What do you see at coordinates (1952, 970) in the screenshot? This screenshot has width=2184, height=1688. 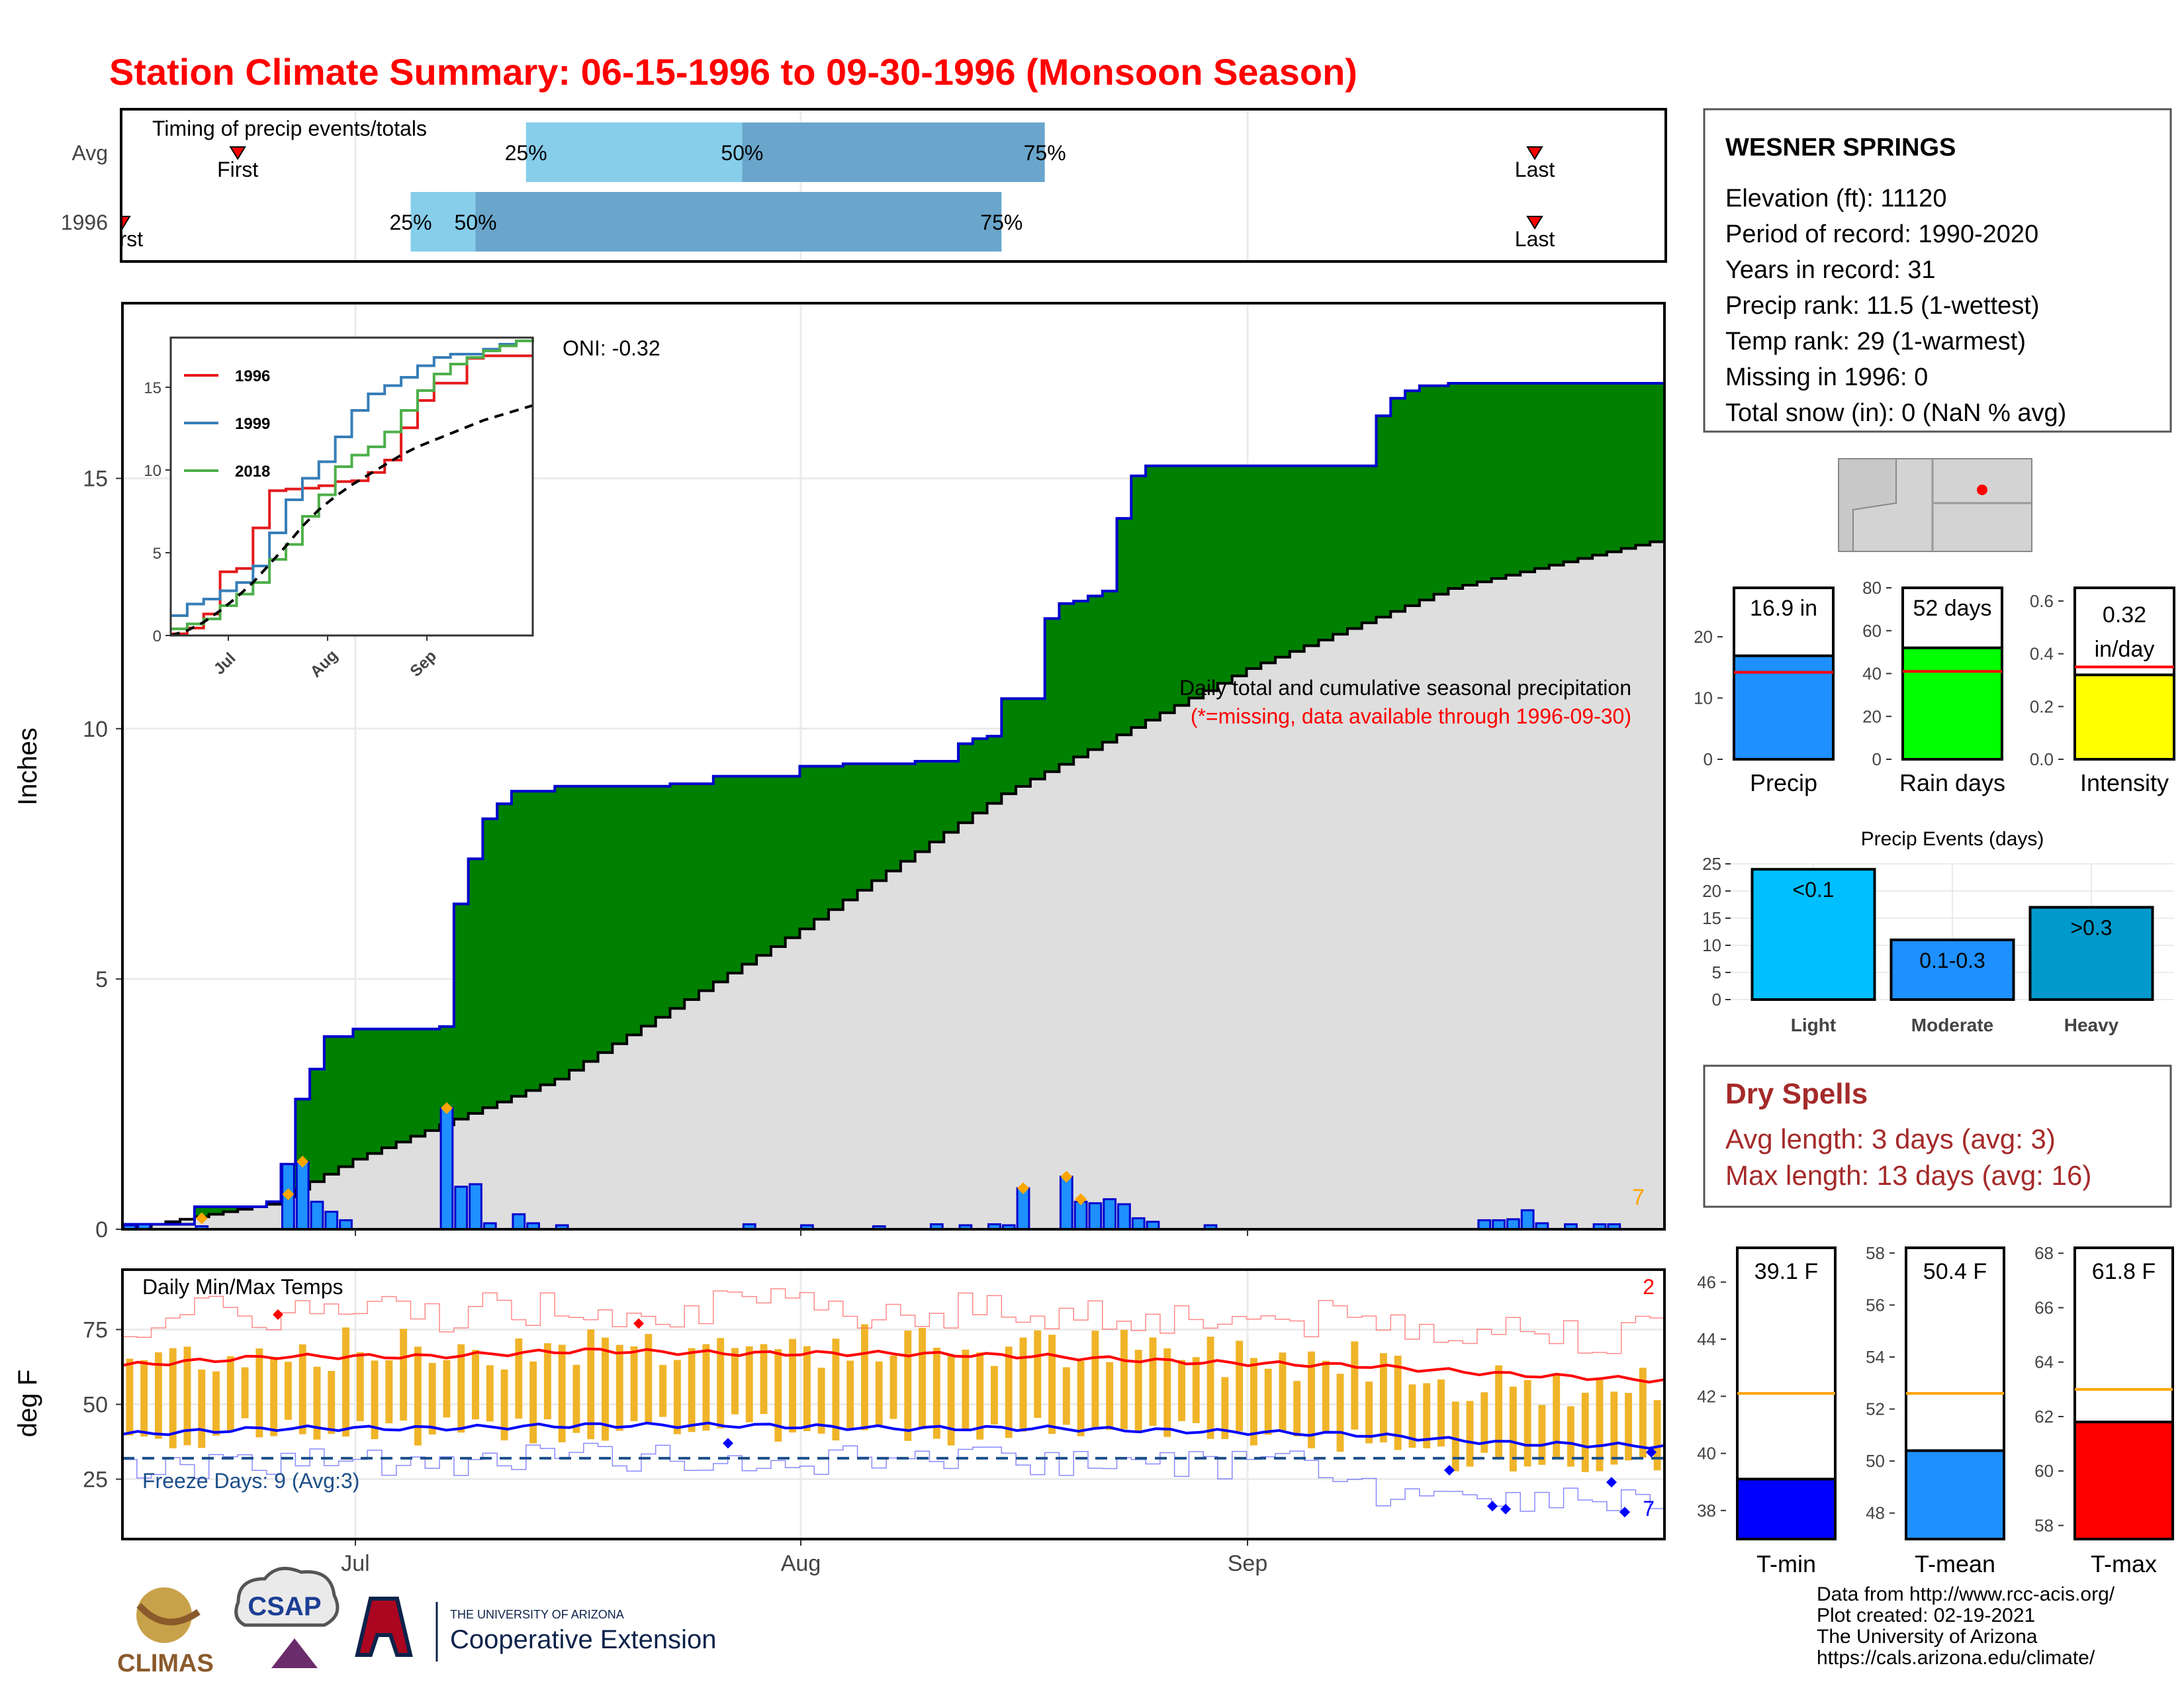 I see `precip-event-bar` at bounding box center [1952, 970].